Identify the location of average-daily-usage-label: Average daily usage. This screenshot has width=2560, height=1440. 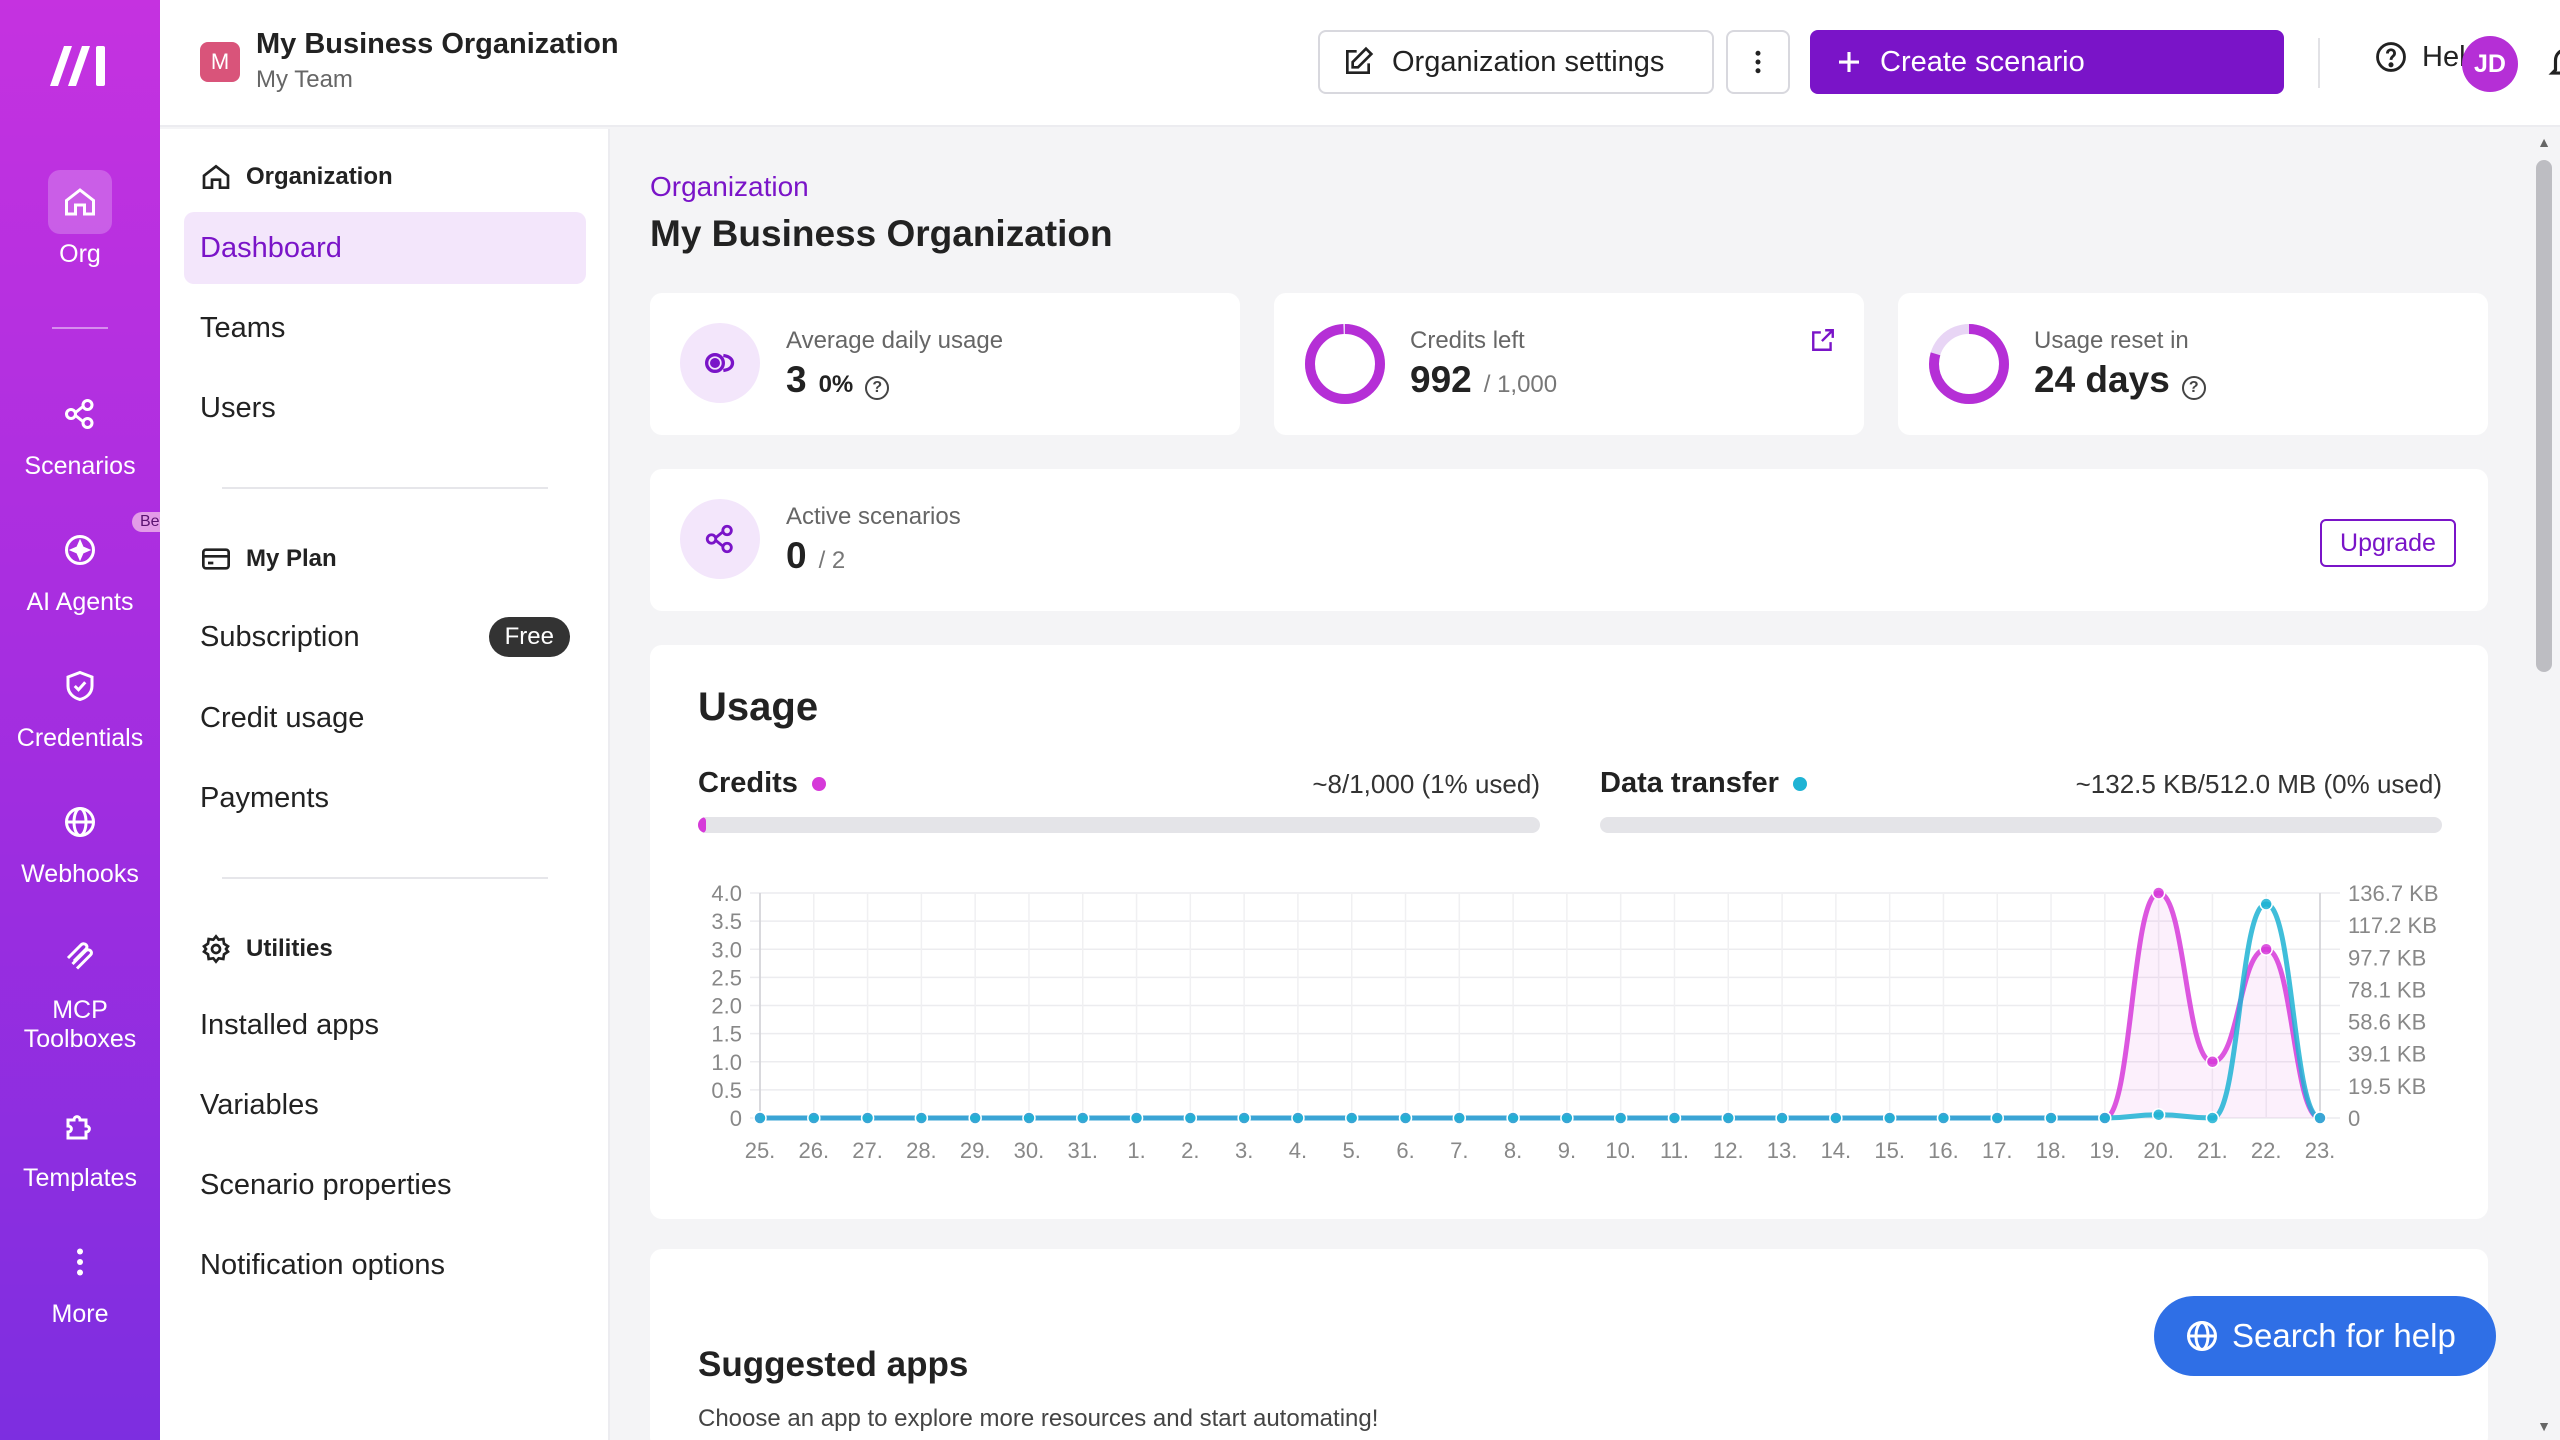
(895, 340).